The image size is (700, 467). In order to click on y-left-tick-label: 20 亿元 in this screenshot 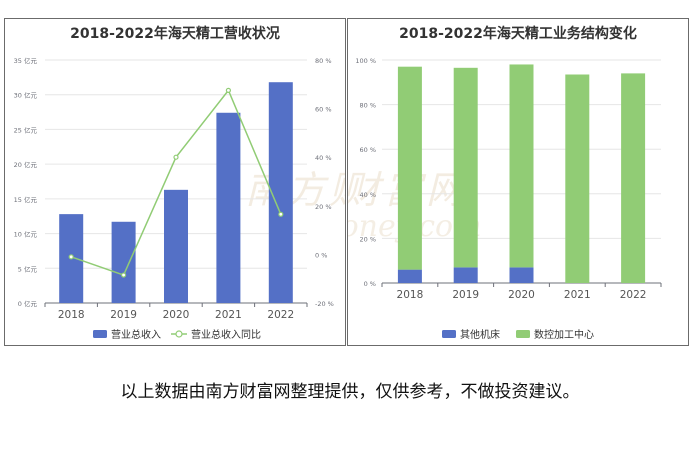, I will do `click(26, 164)`.